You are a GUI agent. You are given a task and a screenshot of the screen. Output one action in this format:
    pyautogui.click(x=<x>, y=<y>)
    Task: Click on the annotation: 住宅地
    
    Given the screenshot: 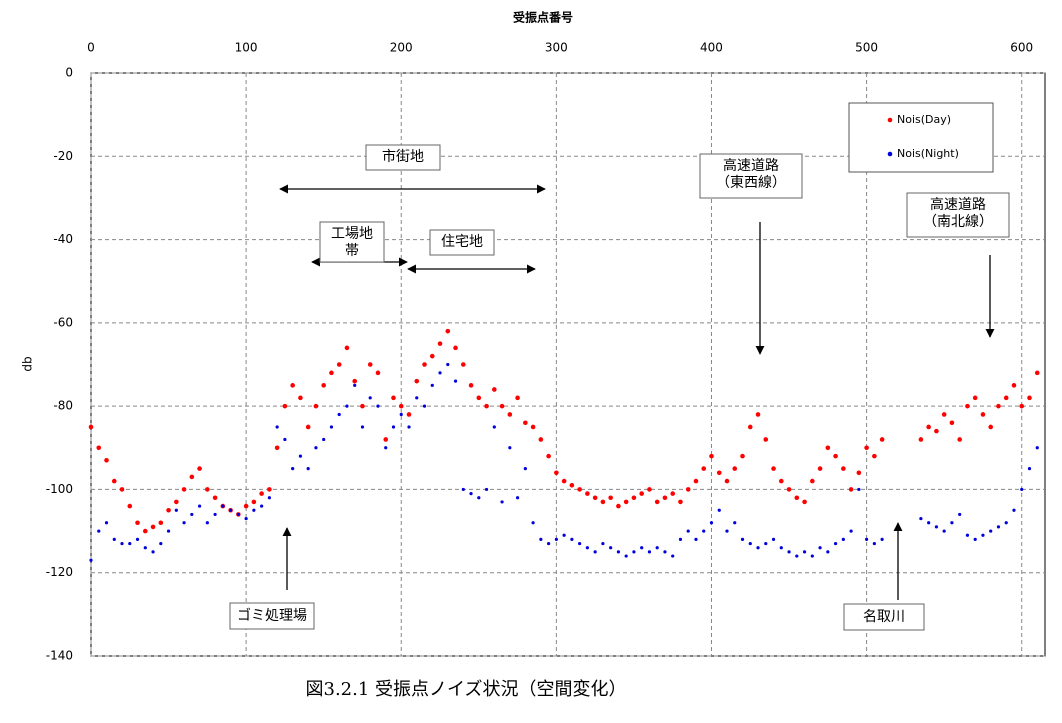 What is the action you would take?
    pyautogui.click(x=462, y=242)
    